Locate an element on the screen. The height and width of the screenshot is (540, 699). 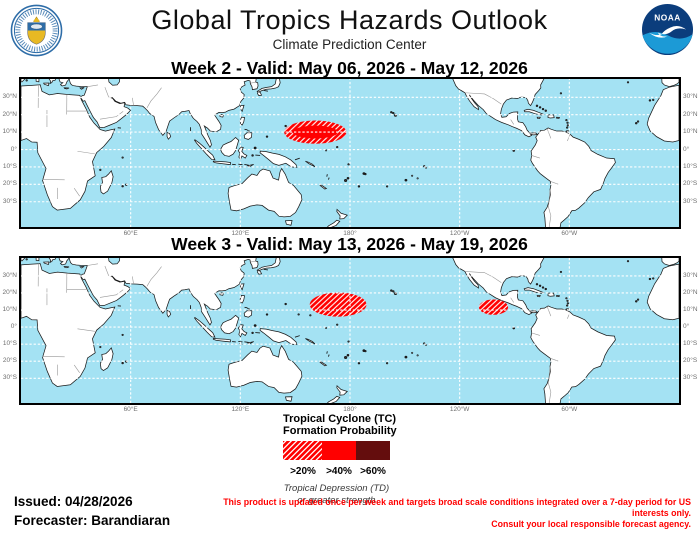
legend-title-line1: Tropical Cyclone (TC) is located at coordinates (340, 419).